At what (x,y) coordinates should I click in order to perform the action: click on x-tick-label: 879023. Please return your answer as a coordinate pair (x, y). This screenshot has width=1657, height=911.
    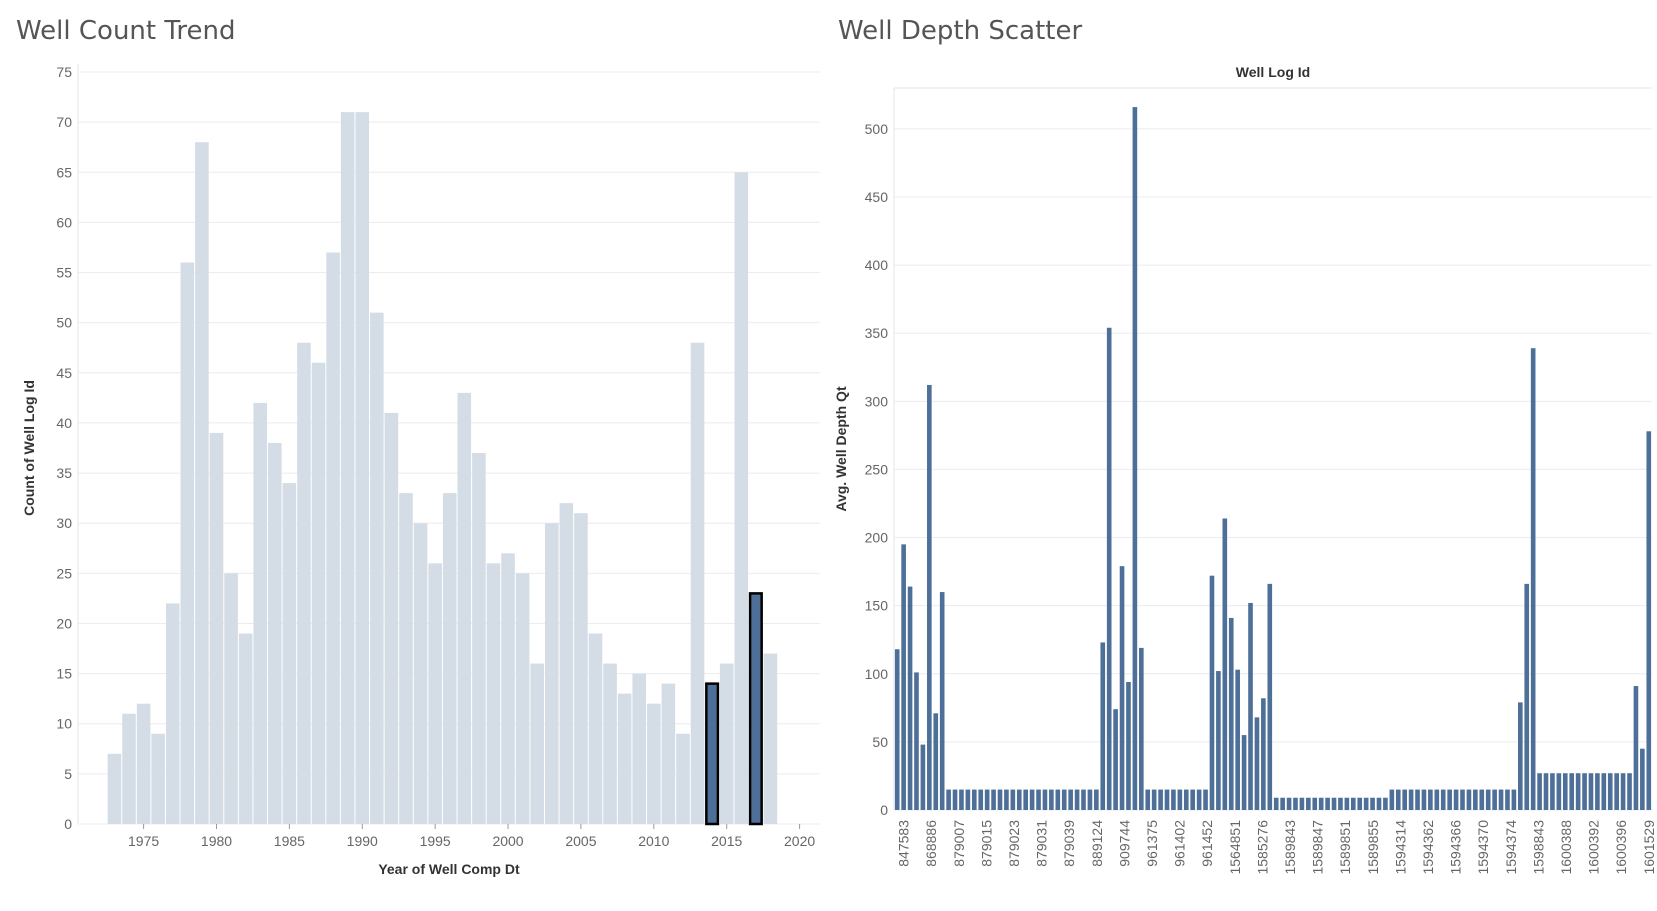
    Looking at the image, I should click on (1014, 843).